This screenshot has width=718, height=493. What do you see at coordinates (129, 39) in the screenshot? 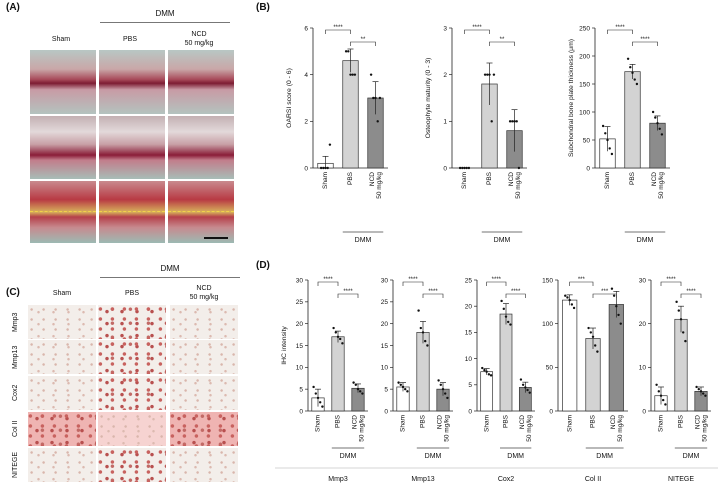
I see `panel-a-col-pbs: PBS` at bounding box center [129, 39].